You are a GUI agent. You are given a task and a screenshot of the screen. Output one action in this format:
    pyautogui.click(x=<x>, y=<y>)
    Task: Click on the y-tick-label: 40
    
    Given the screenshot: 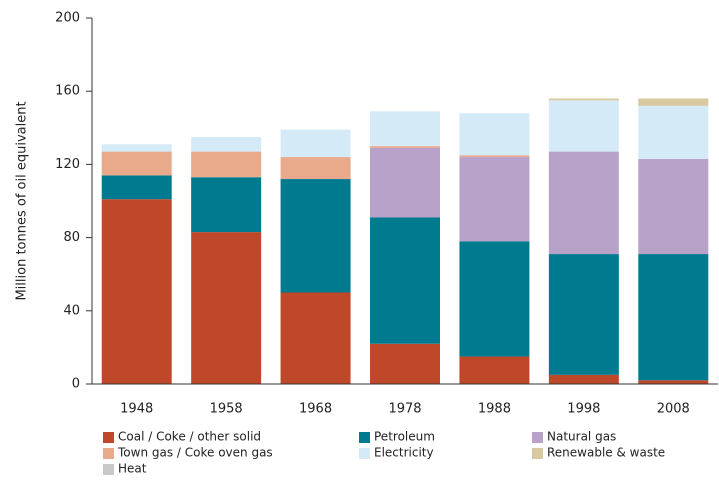 What is the action you would take?
    pyautogui.click(x=71, y=310)
    